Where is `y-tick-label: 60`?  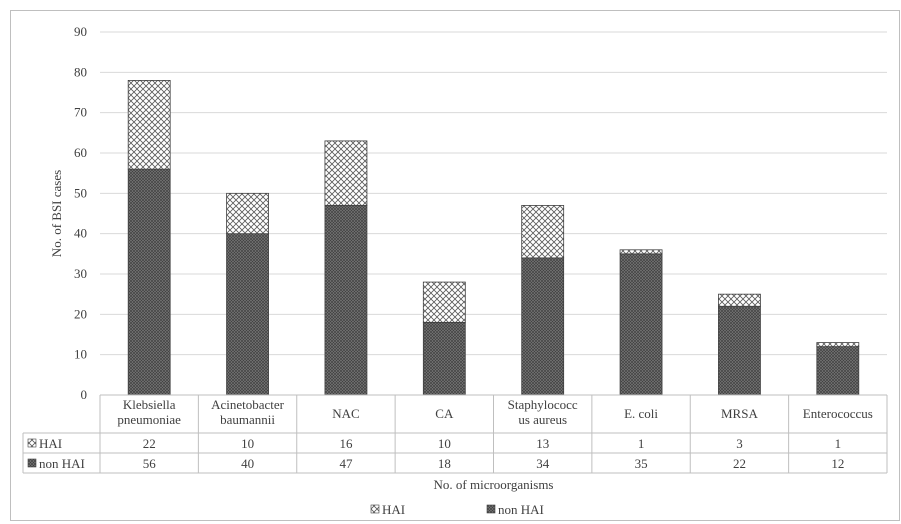 y-tick-label: 60 is located at coordinates (80, 152).